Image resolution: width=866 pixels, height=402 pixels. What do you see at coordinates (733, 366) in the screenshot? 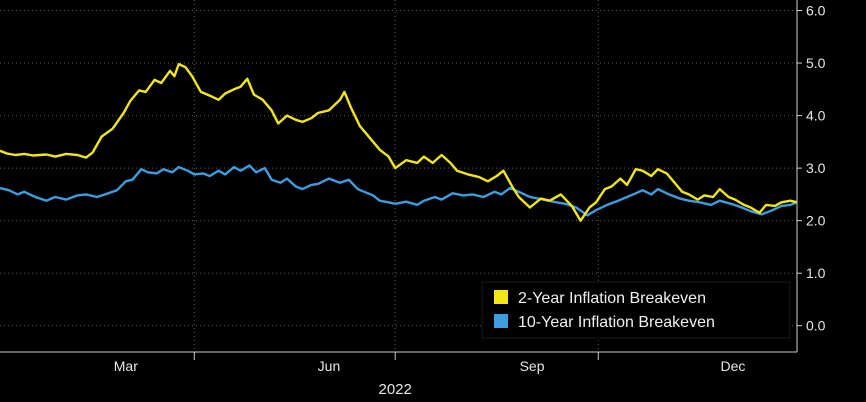
I see `x-tick-label-3: Dec` at bounding box center [733, 366].